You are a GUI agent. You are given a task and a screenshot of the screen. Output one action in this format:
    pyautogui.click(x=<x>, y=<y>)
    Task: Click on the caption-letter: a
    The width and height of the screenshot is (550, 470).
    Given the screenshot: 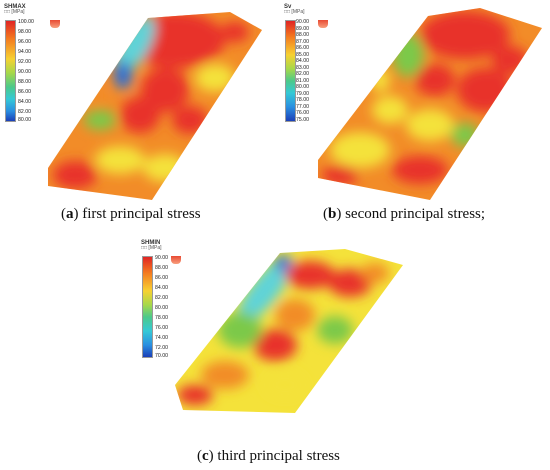 What is the action you would take?
    pyautogui.click(x=70, y=214)
    